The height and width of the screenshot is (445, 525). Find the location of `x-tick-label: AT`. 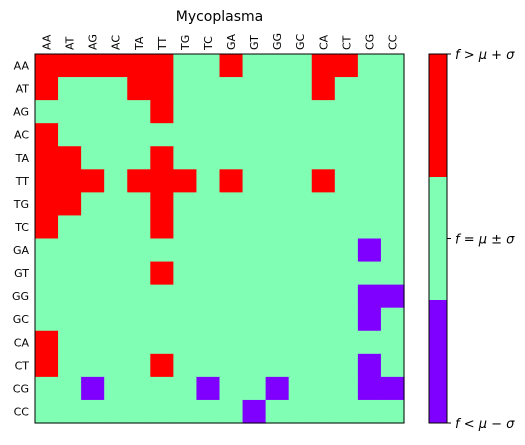

x-tick-label: AT is located at coordinates (70, 43).